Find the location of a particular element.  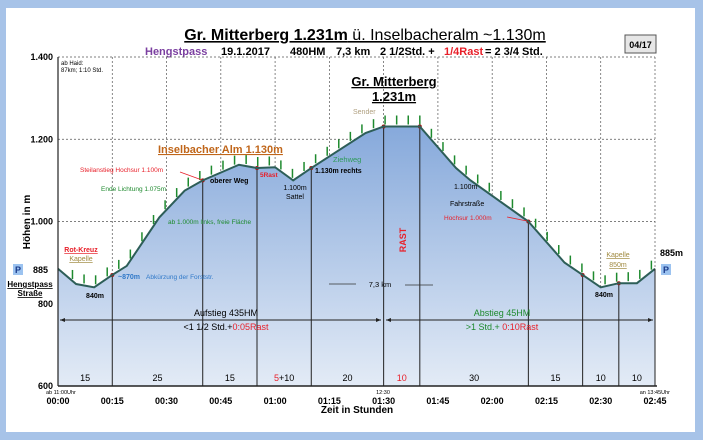

ab-haid: ab Haid: is located at coordinates (72, 64).